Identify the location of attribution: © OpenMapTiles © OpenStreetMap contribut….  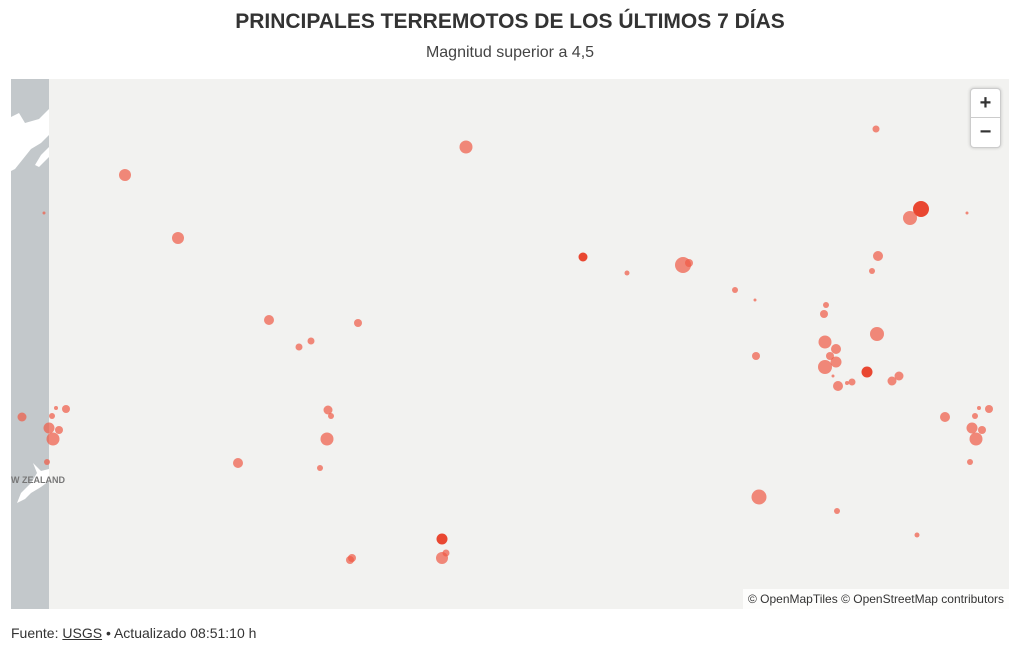
(875, 599).